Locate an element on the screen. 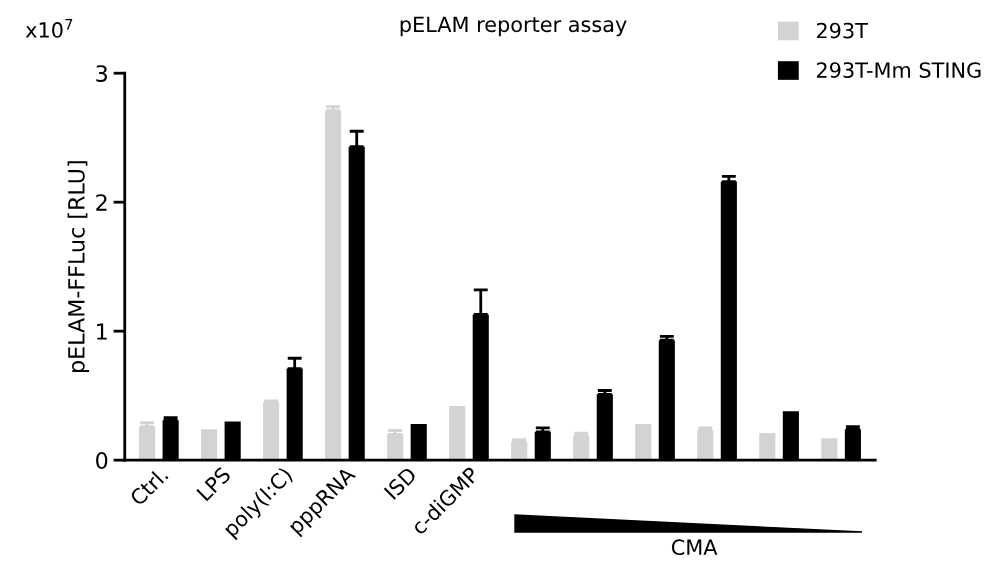 Image resolution: width=1006 pixels, height=581 pixels. y-tick-label: 2 is located at coordinates (101, 202).